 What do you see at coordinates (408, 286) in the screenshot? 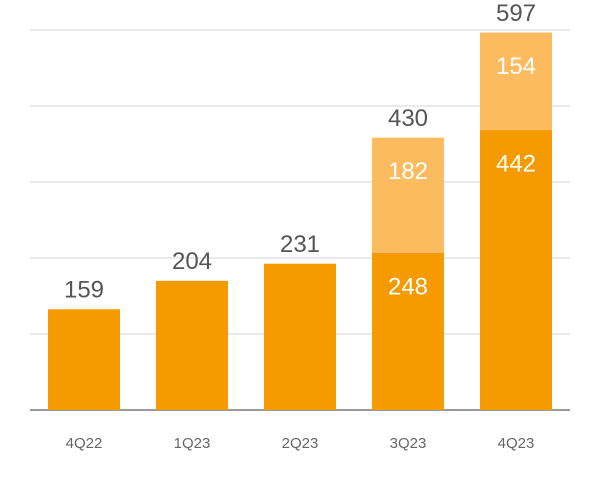
I see `segment-label: 248` at bounding box center [408, 286].